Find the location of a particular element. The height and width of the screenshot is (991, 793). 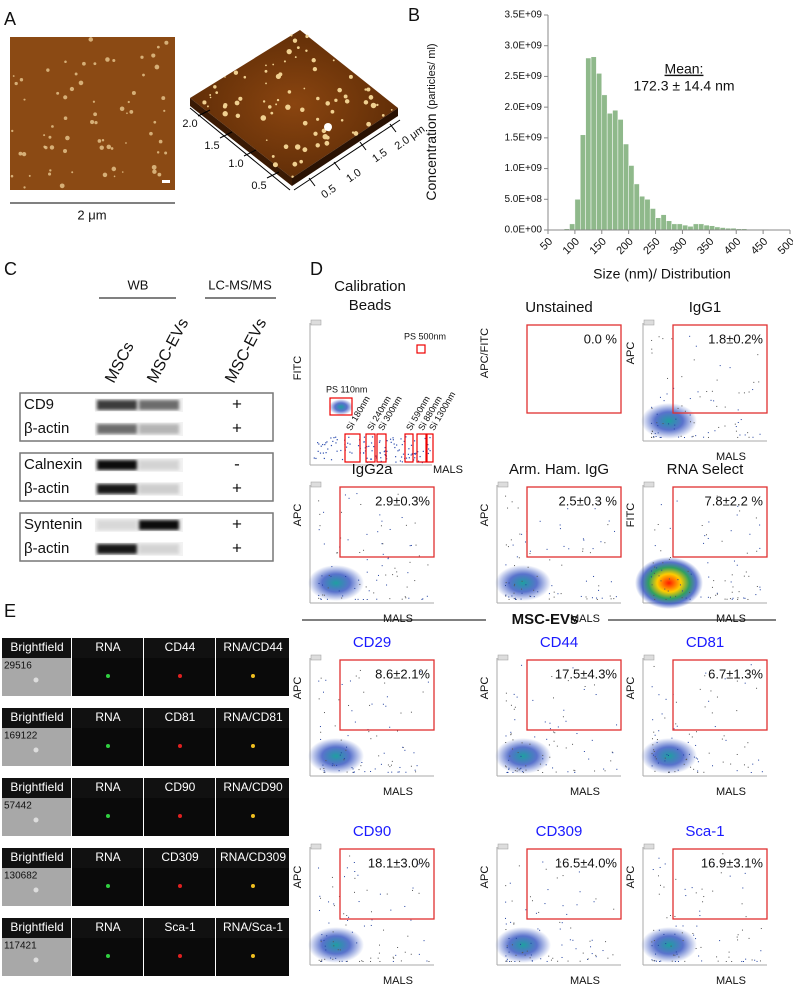

event-cloud is located at coordinates (669, 756).